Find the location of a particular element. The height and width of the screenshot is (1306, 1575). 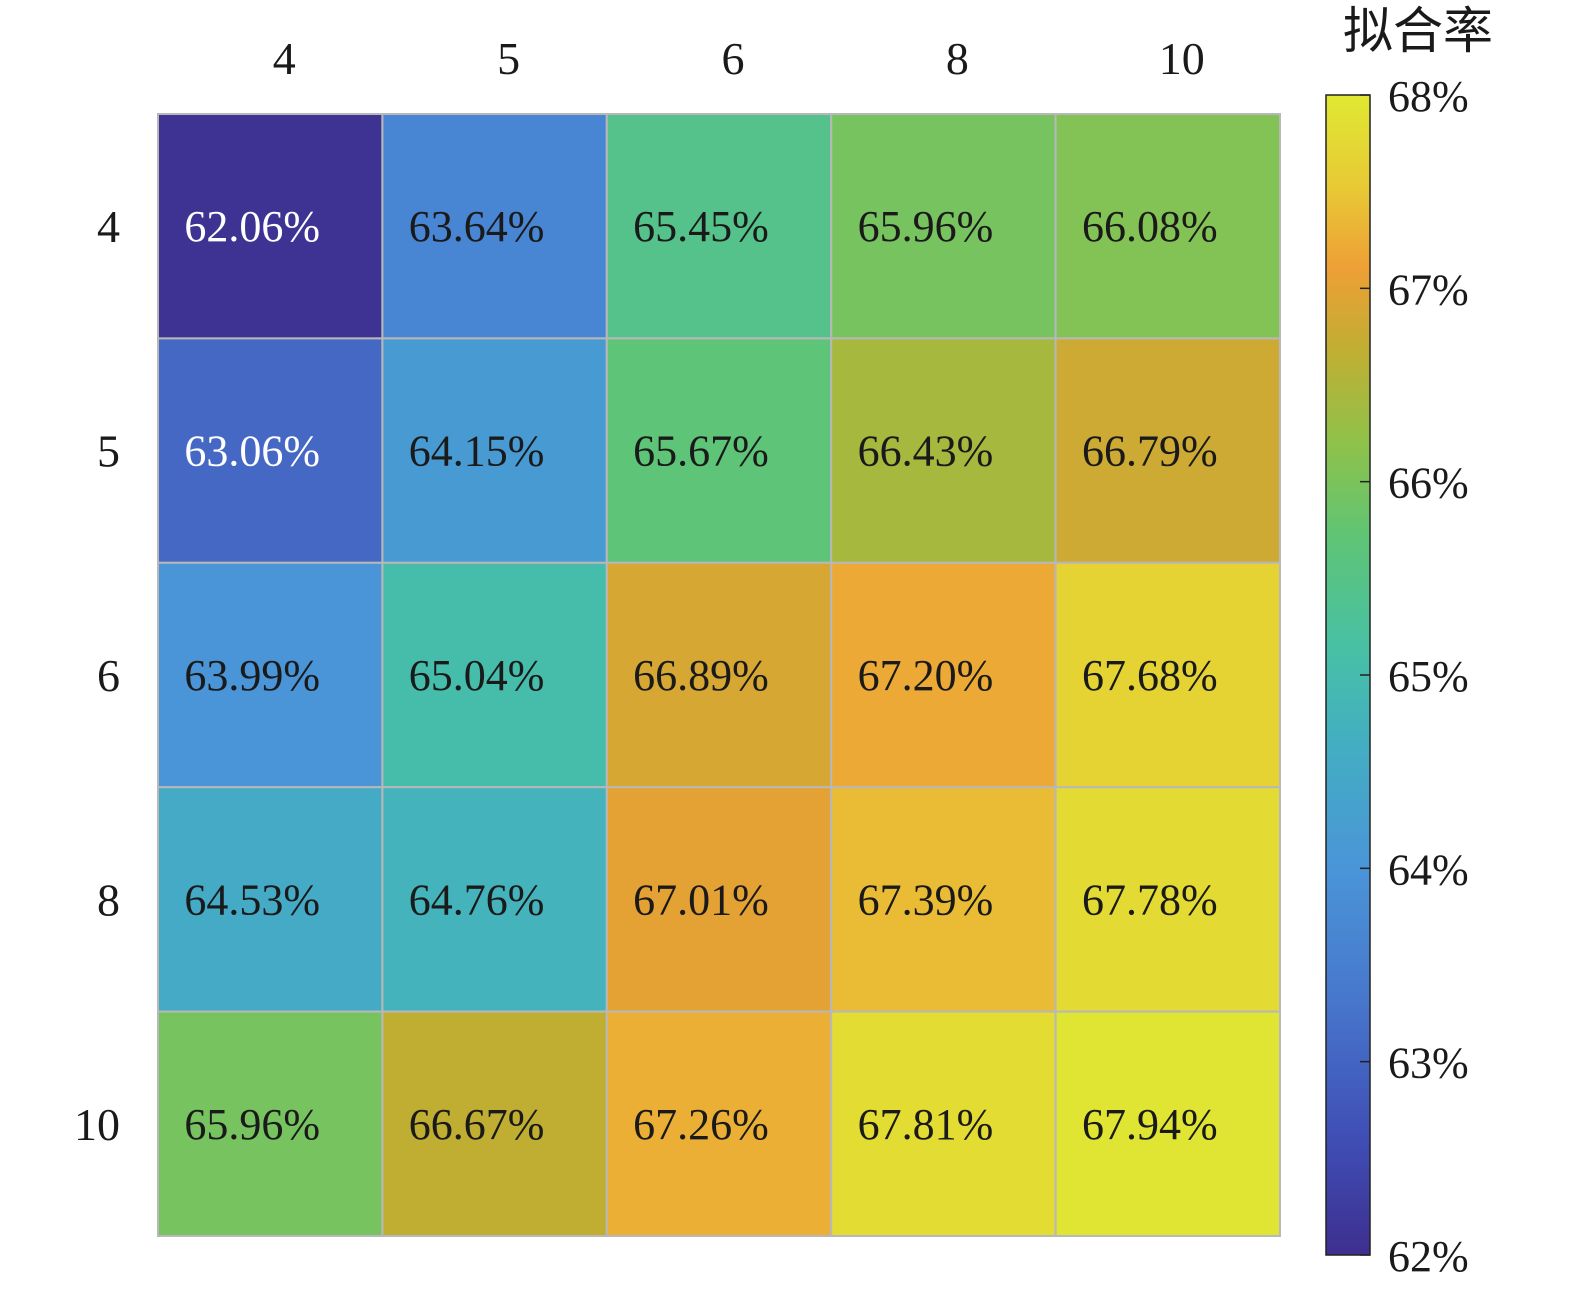

heatmap-cell-label: 64.15% is located at coordinates (477, 451).